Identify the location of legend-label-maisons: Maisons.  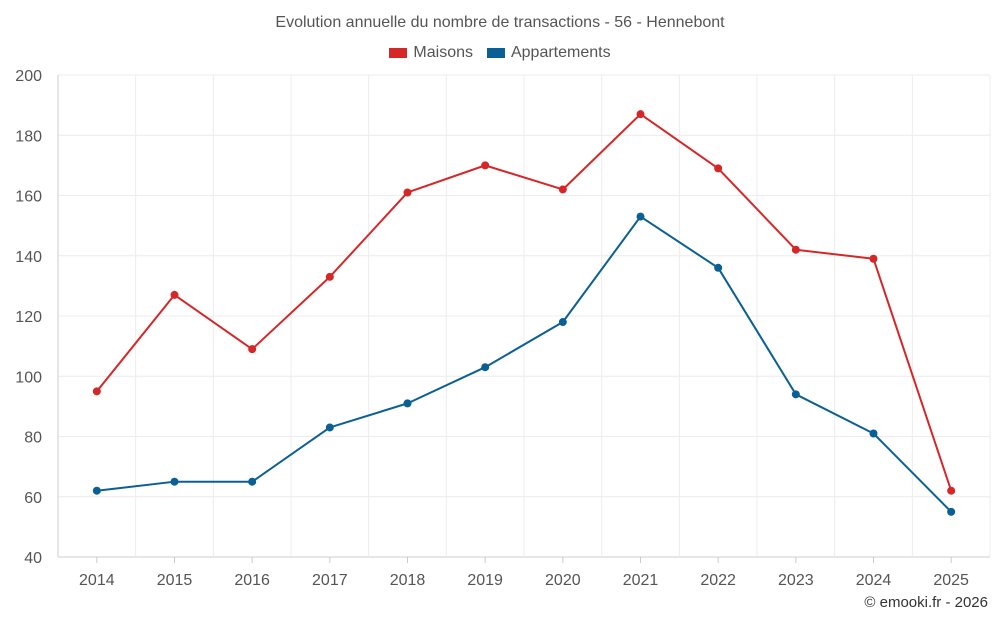
(443, 52).